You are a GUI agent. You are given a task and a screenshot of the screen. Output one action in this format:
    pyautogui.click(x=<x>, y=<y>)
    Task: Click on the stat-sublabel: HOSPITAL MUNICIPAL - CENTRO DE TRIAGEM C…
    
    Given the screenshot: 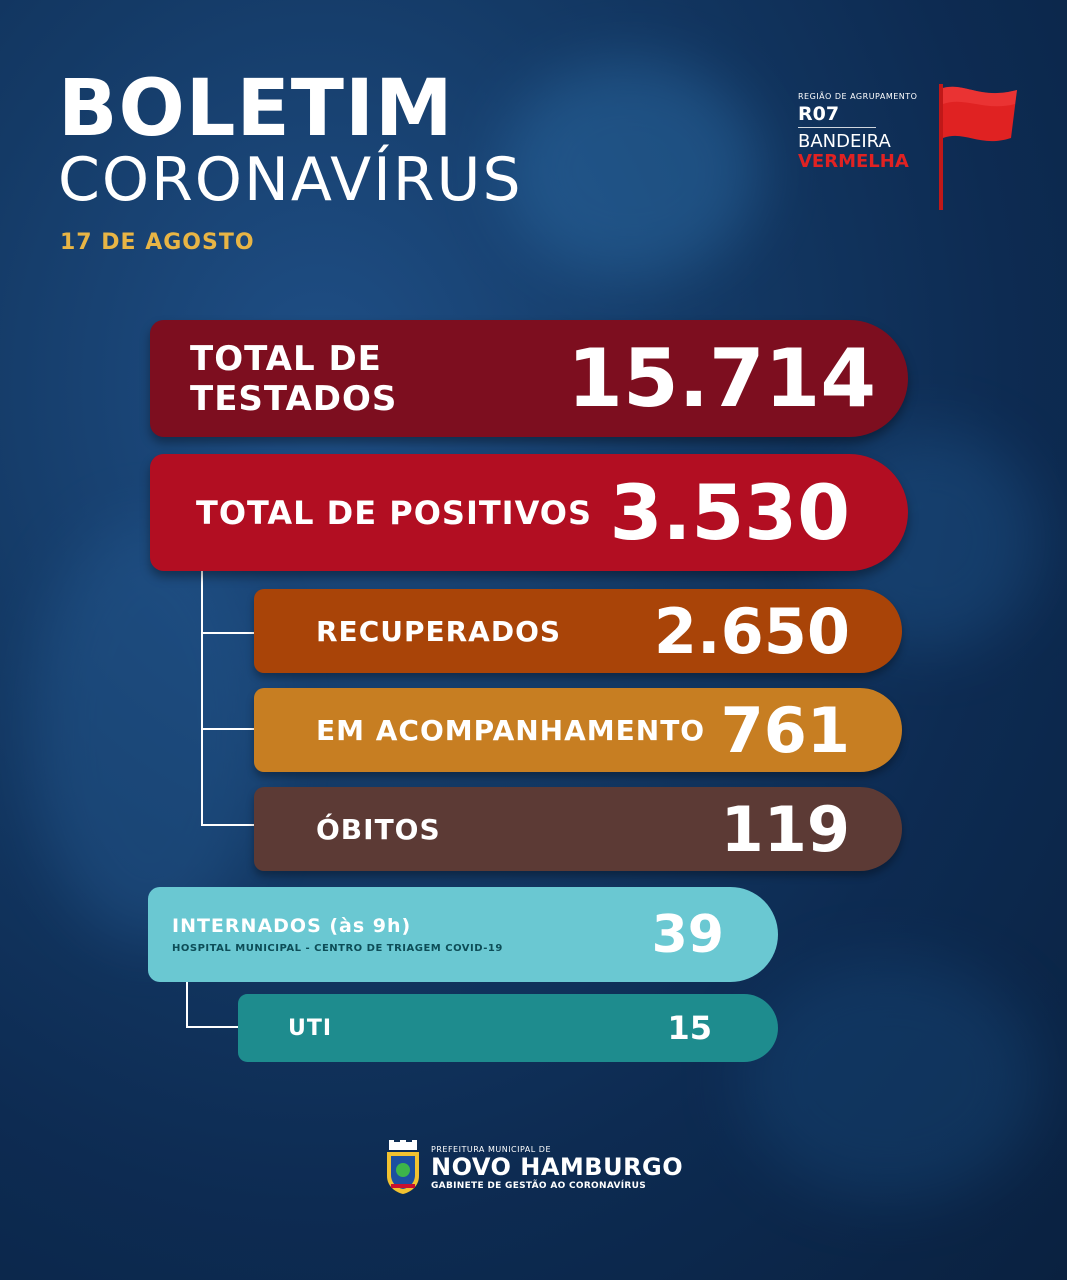 What is the action you would take?
    pyautogui.click(x=337, y=948)
    